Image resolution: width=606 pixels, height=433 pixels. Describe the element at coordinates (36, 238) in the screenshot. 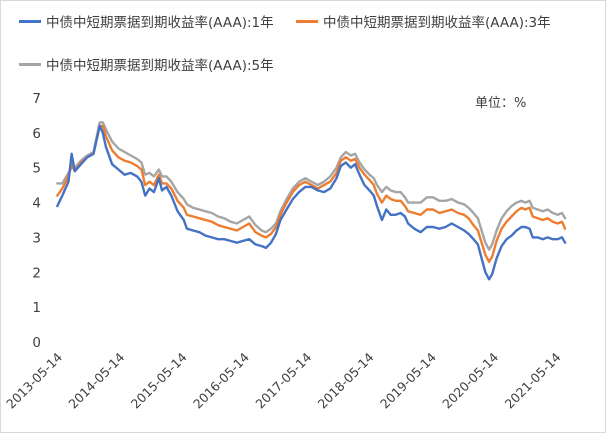

I see `y-tick-label: 3` at that location.